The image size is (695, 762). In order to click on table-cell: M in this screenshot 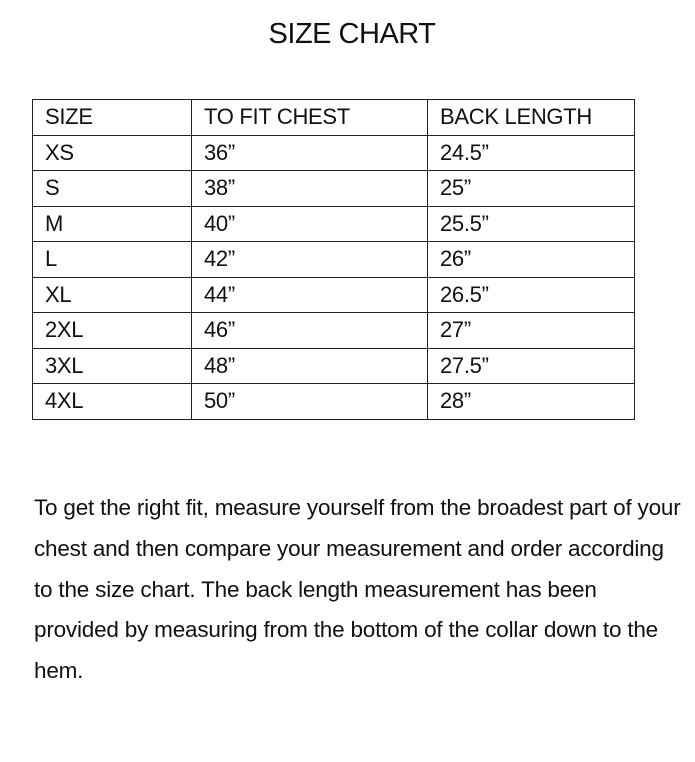, I will do `click(112, 223)`.